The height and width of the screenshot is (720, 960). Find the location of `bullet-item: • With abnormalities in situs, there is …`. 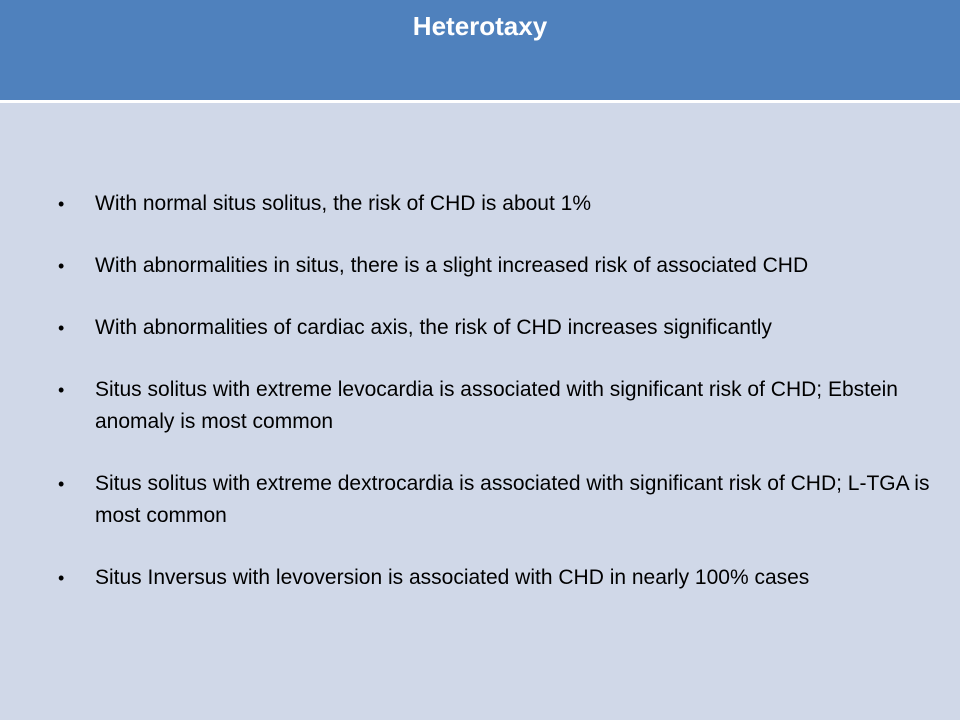

bullet-item: • With abnormalities in situs, there is … is located at coordinates (498, 266).